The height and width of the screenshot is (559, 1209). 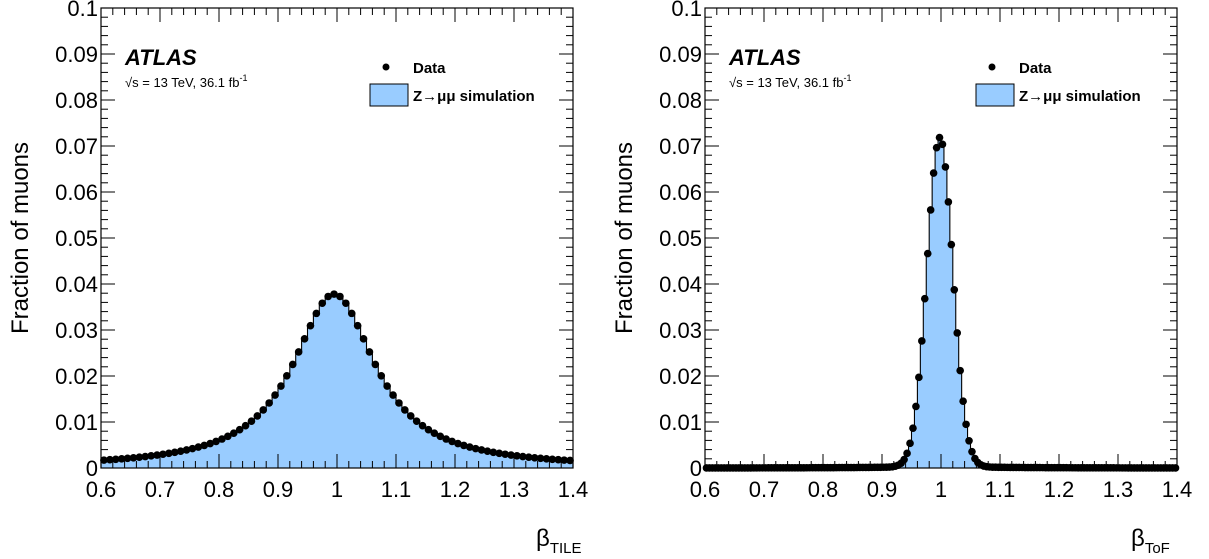 What do you see at coordinates (680, 330) in the screenshot?
I see `y-tick-label: 0.03` at bounding box center [680, 330].